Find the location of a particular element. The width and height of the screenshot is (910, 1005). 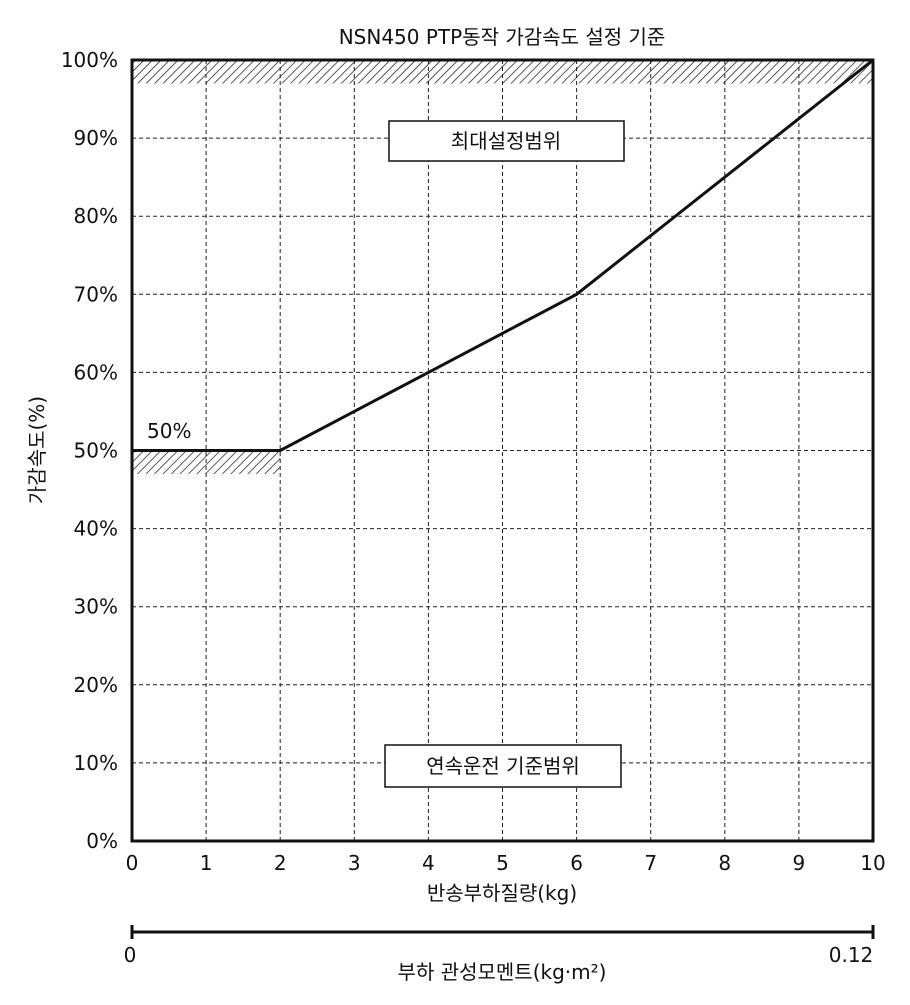

y-tick-label: 40% is located at coordinates (96, 529).